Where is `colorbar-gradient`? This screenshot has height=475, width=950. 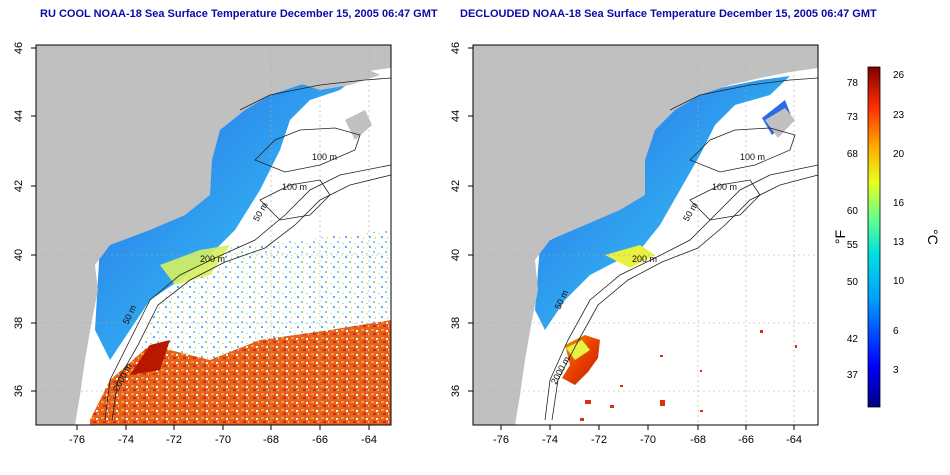
colorbar-gradient is located at coordinates (874, 237).